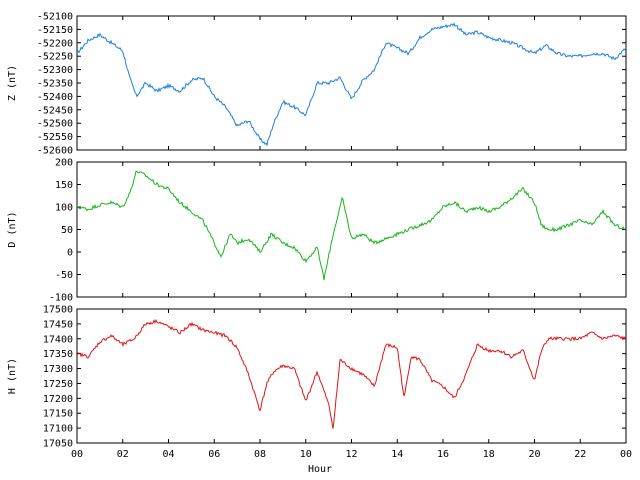 The width and height of the screenshot is (640, 480). I want to click on y-tick-label-h-7: 17150, so click(58, 414).